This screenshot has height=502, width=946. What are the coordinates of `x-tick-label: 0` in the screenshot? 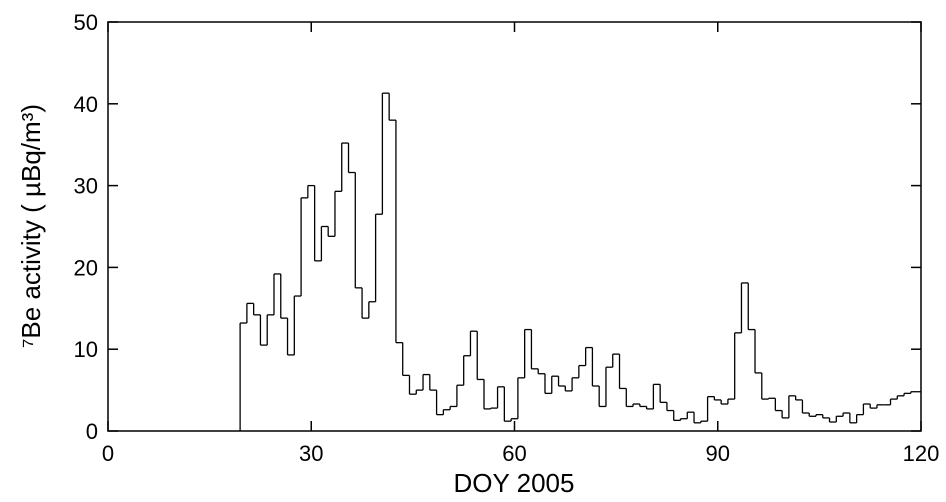 It's located at (108, 453).